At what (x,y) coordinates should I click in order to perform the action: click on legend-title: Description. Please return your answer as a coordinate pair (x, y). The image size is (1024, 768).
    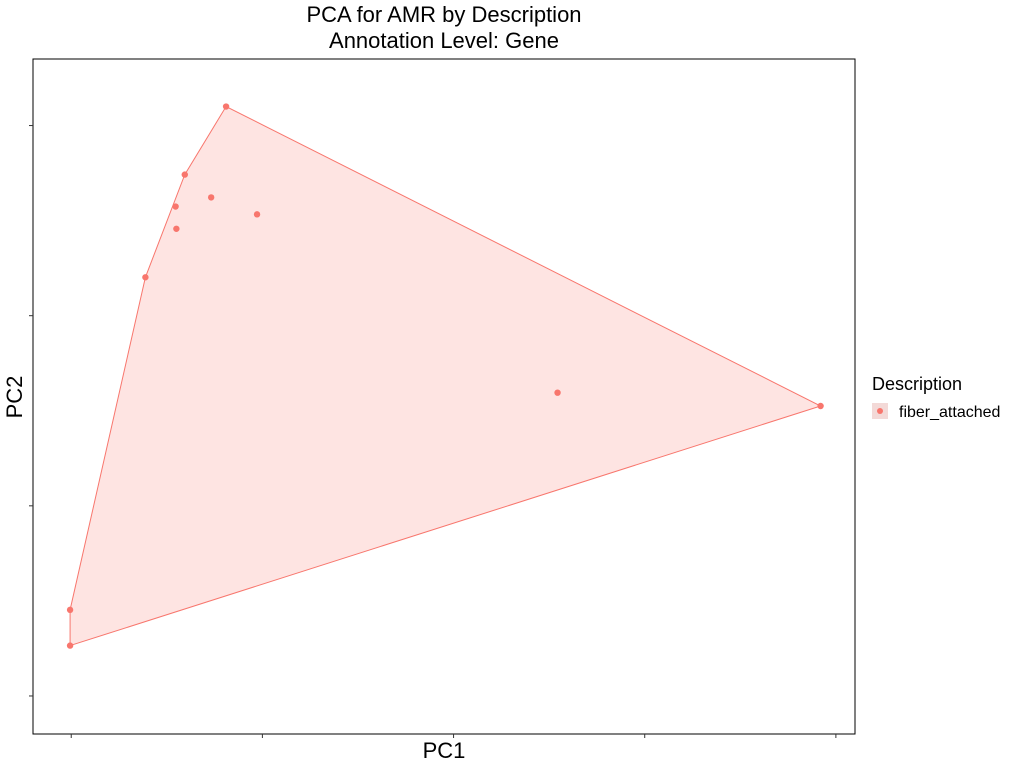
    Looking at the image, I should click on (917, 384).